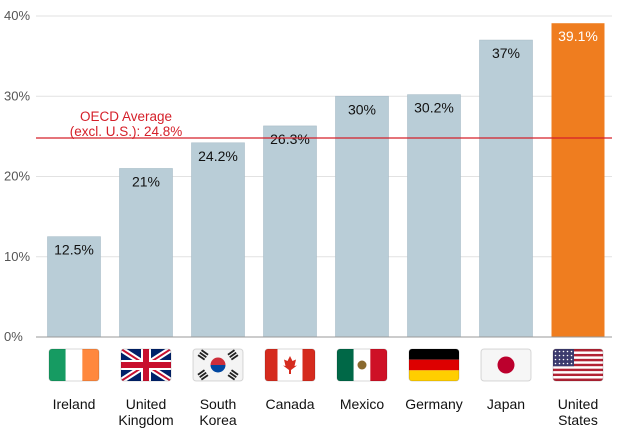 The height and width of the screenshot is (434, 620). Describe the element at coordinates (578, 420) in the screenshot. I see `category-label-line: States` at that location.